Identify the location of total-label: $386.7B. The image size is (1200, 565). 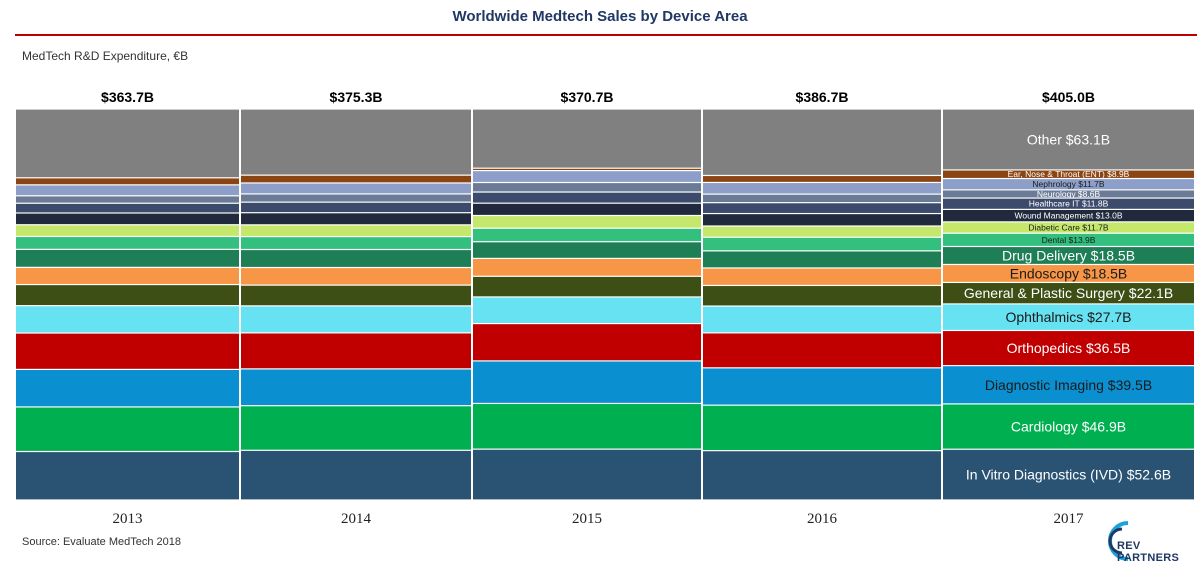
(822, 97).